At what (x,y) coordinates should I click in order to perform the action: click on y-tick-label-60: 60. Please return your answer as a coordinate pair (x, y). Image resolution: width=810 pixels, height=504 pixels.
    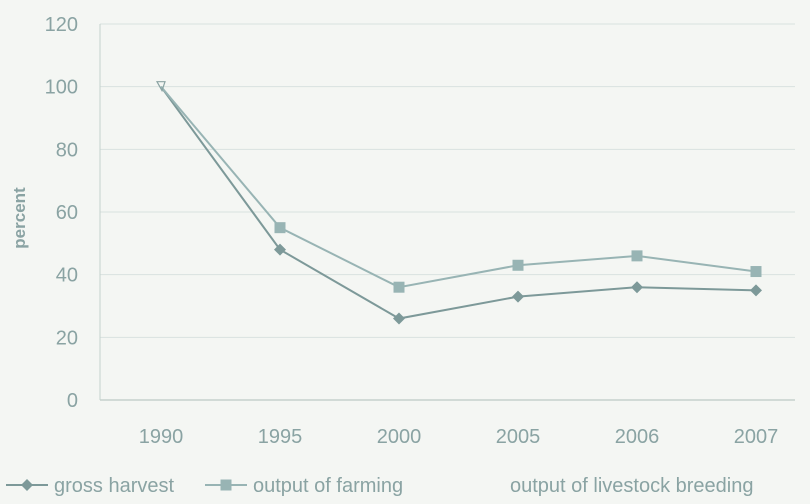
    Looking at the image, I should click on (67, 213).